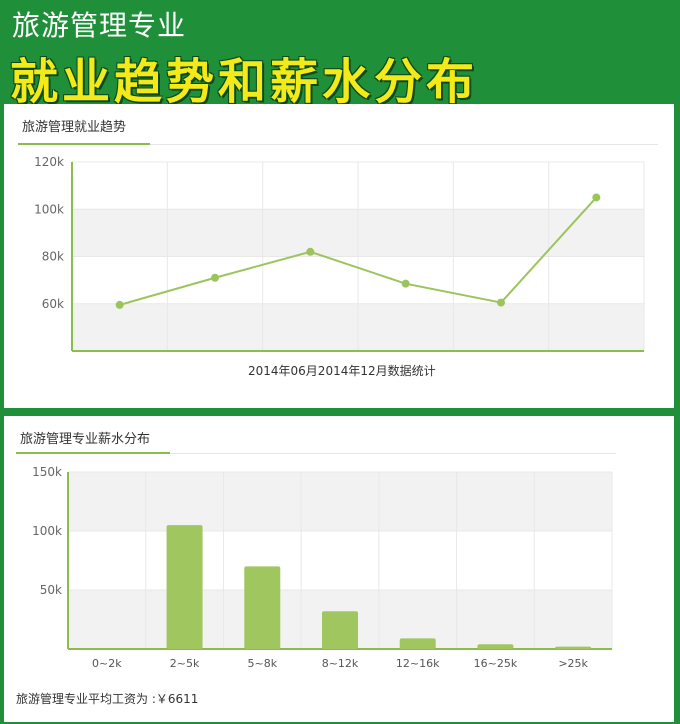  I want to click on trend-panel-title: 旅游管理就业趋势, so click(74, 127).